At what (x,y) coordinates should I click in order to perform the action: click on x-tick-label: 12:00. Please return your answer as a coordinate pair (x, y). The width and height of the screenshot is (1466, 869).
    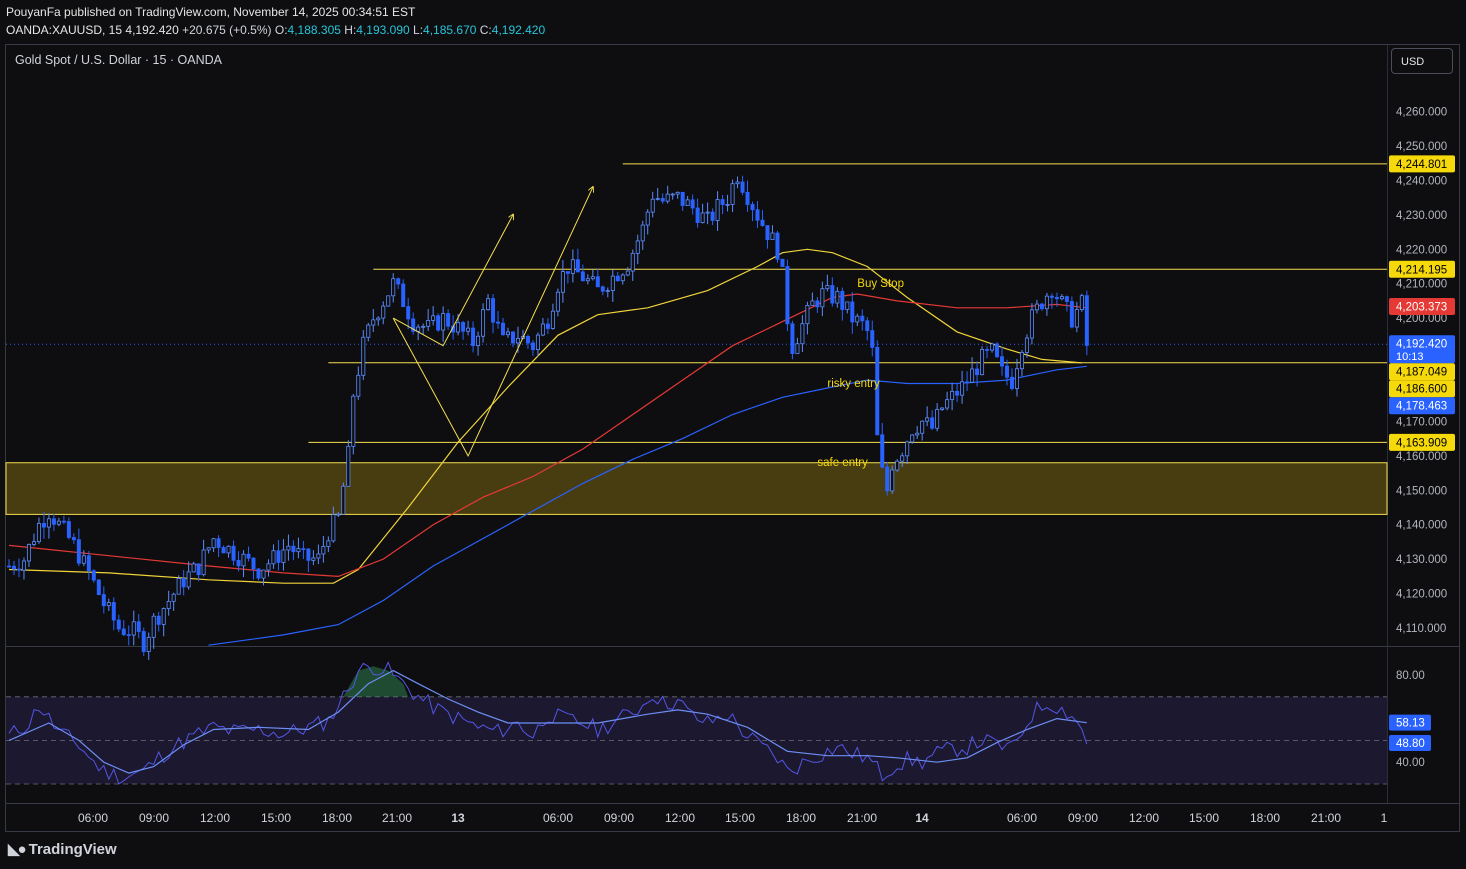
    Looking at the image, I should click on (1144, 818).